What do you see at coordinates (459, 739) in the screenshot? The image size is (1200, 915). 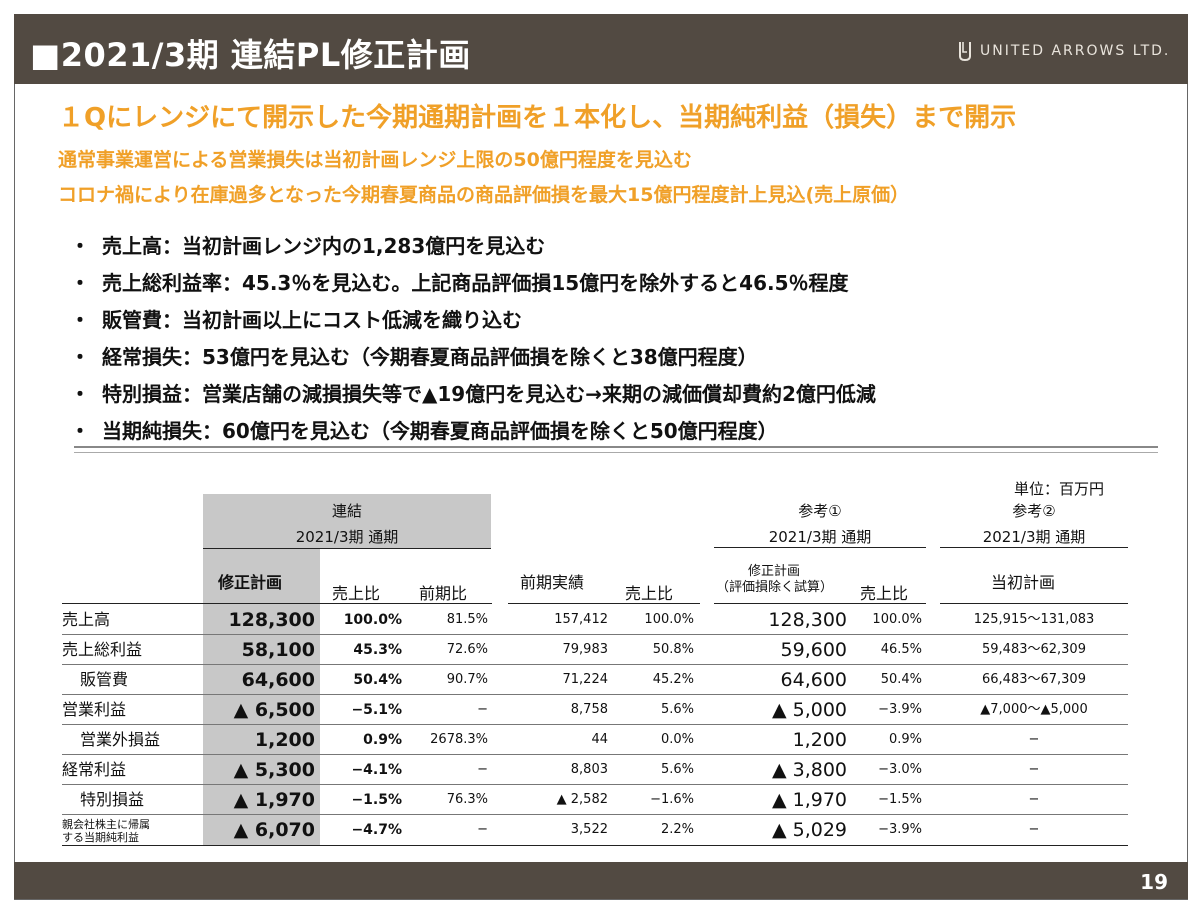 I see `cell-yoy: 2678.3%` at bounding box center [459, 739].